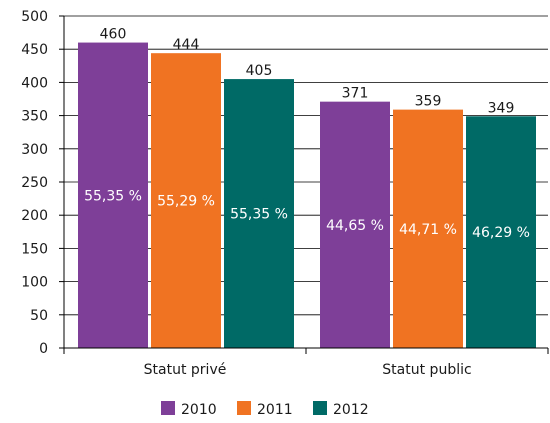 The width and height of the screenshot is (550, 423). I want to click on bar-value-label: 349, so click(501, 108).